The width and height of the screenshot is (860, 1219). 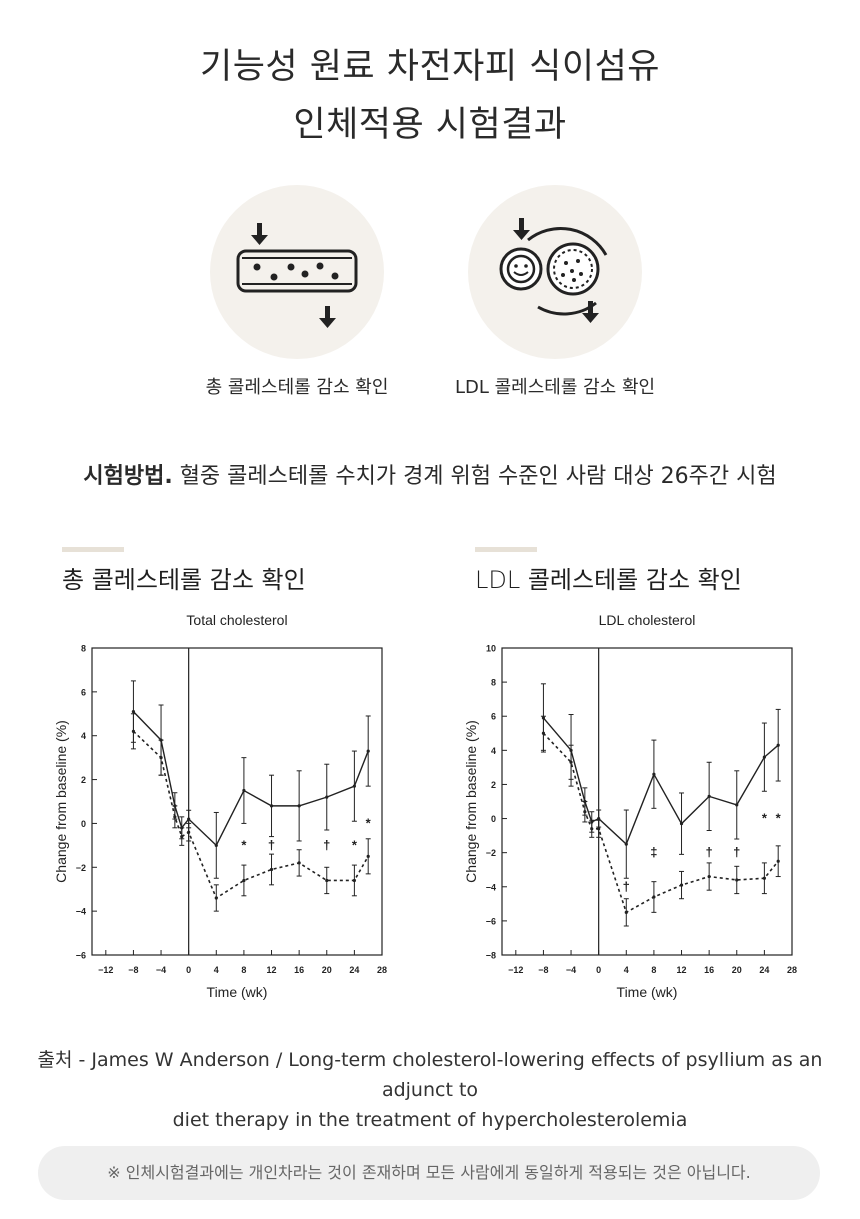 I want to click on x-tick-label: 4, so click(x=216, y=970).